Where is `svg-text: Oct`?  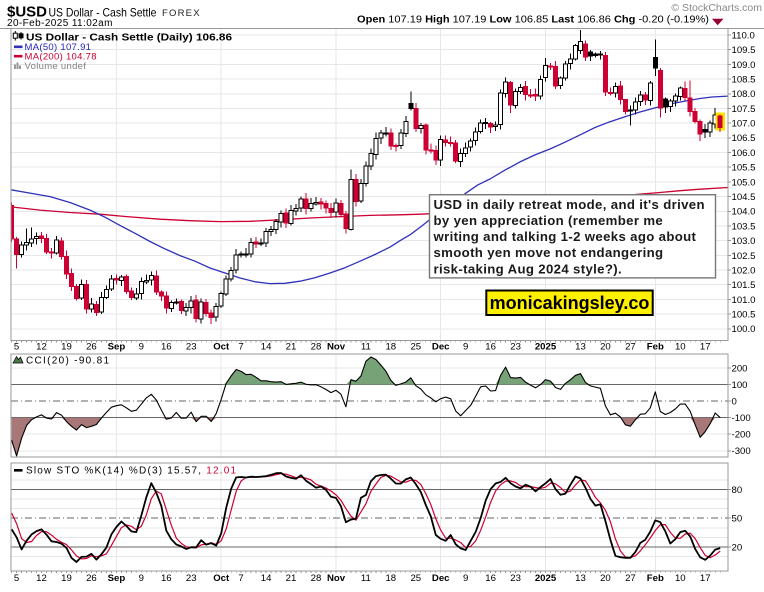
svg-text: Oct is located at coordinates (221, 578).